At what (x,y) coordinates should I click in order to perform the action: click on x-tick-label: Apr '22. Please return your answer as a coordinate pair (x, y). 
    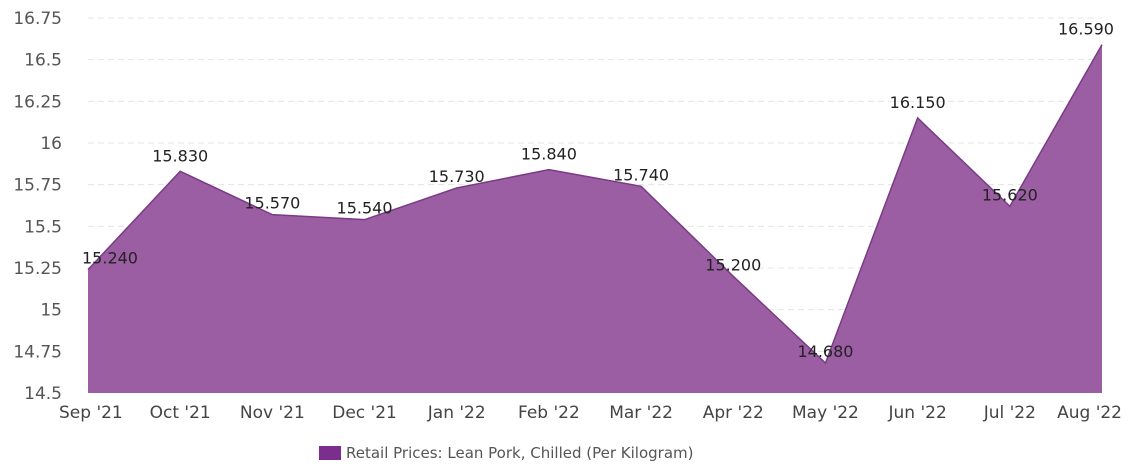
    Looking at the image, I should click on (733, 413).